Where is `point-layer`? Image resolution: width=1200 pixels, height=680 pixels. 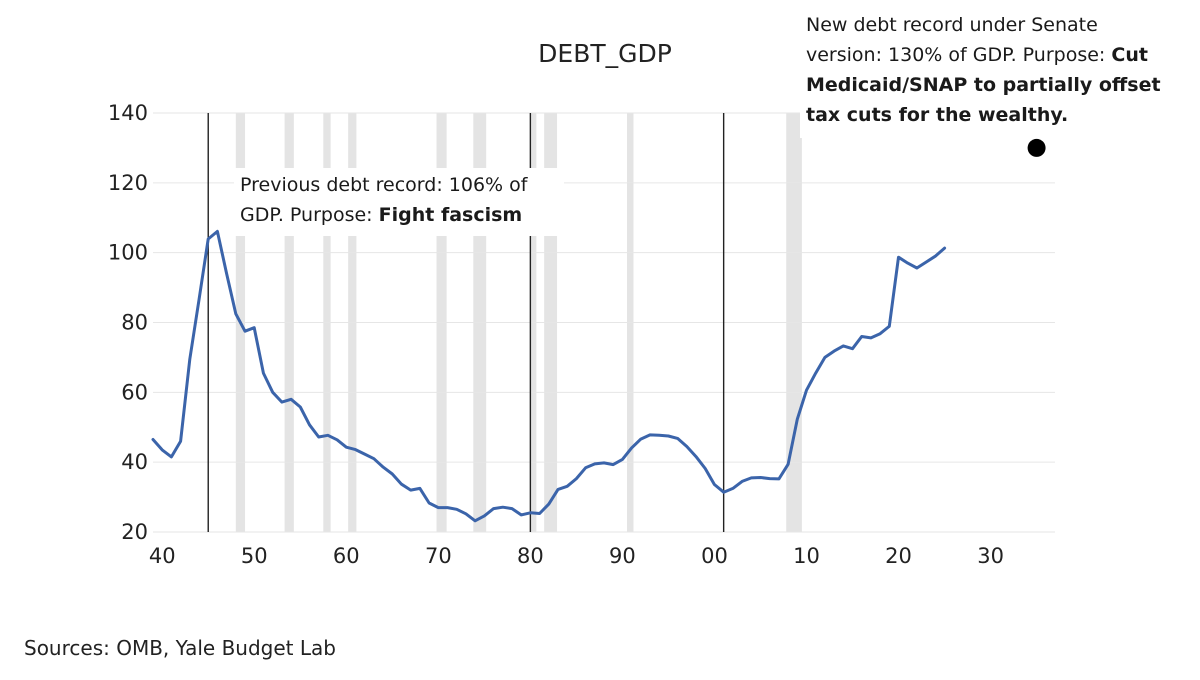
point-layer is located at coordinates (1036, 147).